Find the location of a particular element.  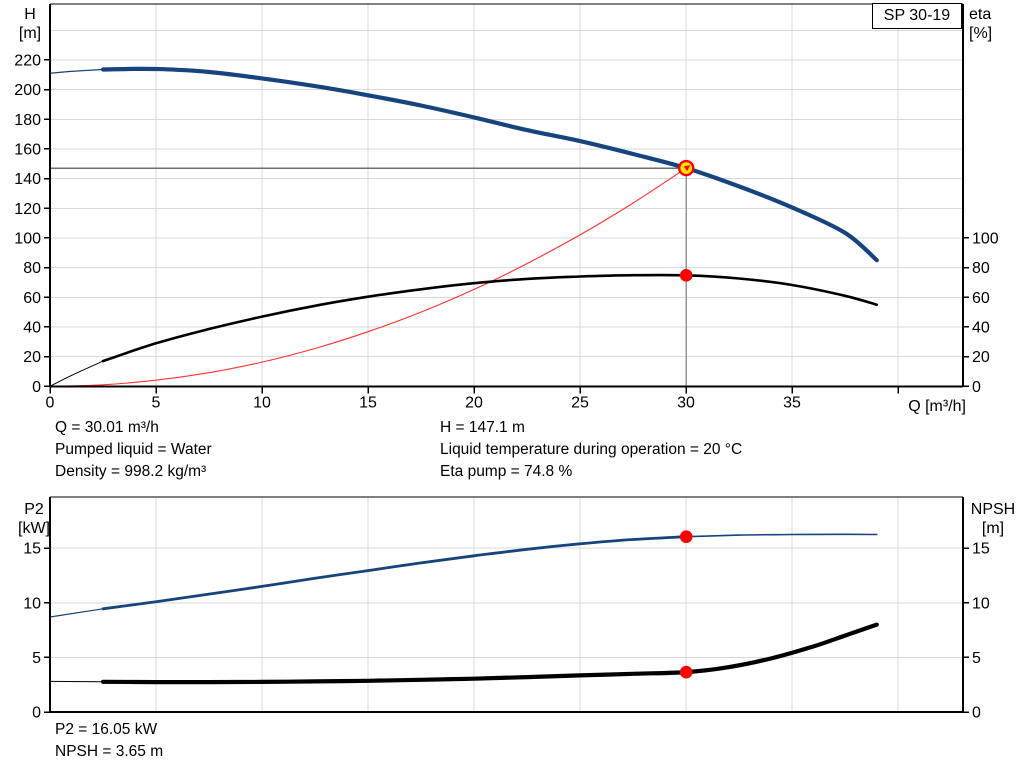

flow-axis-title: Q [m³/h] is located at coordinates (937, 406).